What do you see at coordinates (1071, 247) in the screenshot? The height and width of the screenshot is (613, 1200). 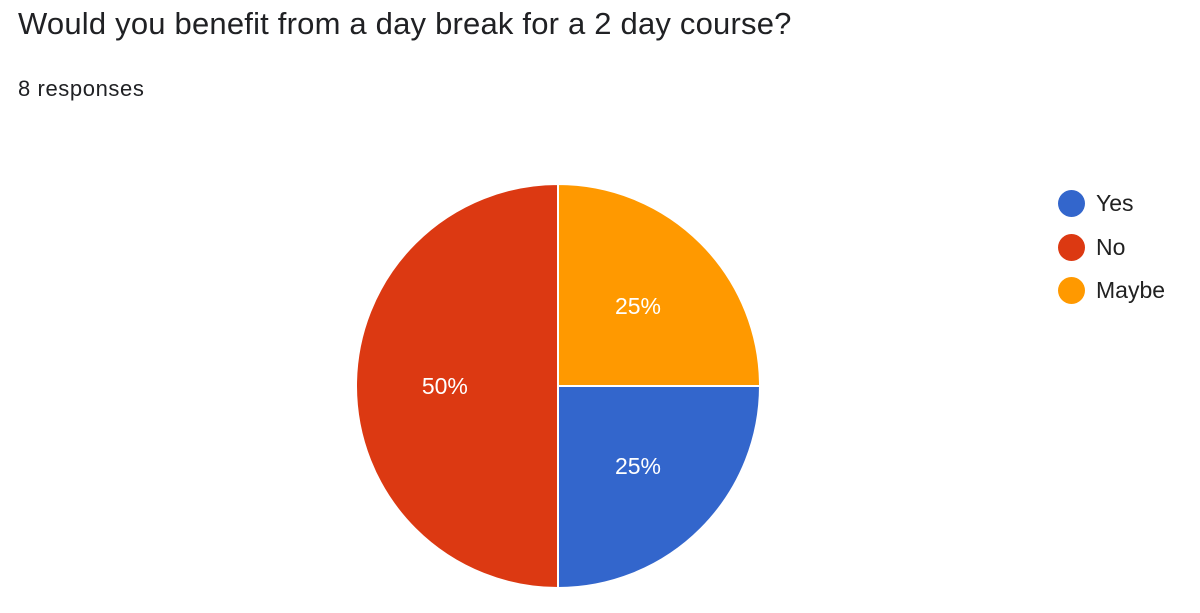 I see `legend-swatch-no` at bounding box center [1071, 247].